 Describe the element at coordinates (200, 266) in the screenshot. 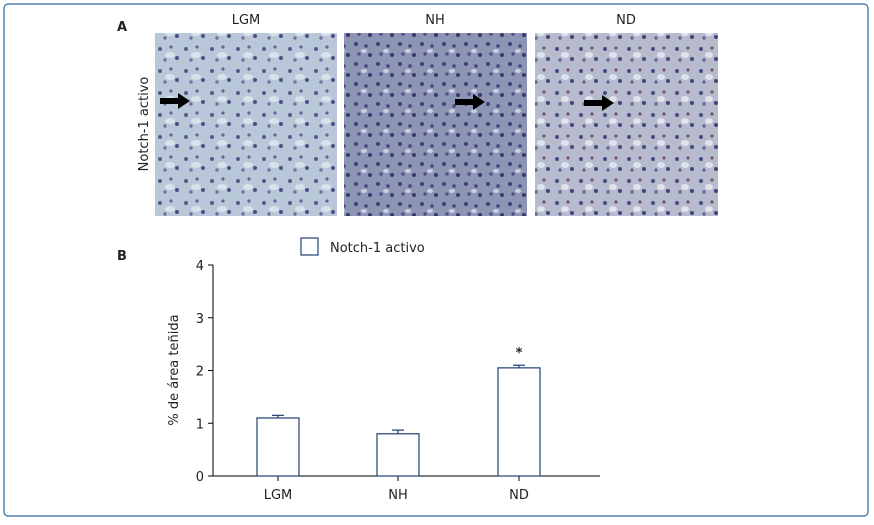

I see `y-tick-label: 4` at that location.